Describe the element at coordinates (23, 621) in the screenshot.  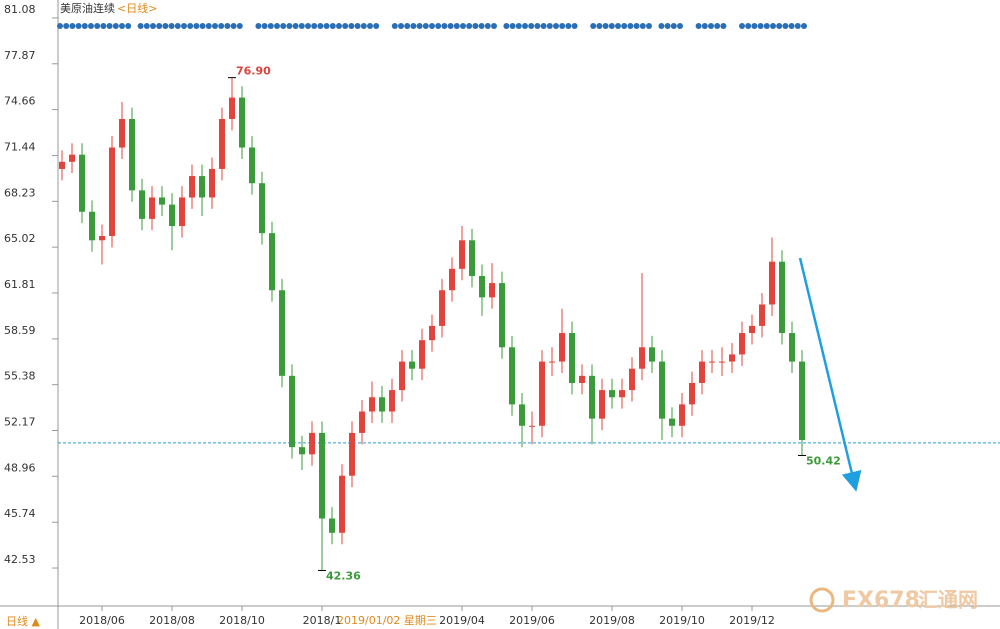
I see `period-button: 日线 ▲` at that location.